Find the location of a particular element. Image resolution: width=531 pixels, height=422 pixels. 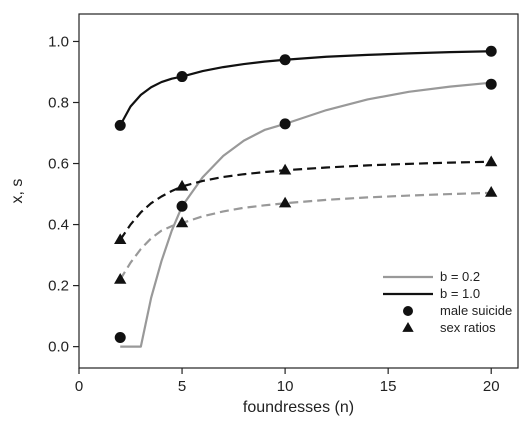

y-axis-title: x, s is located at coordinates (17, 191).